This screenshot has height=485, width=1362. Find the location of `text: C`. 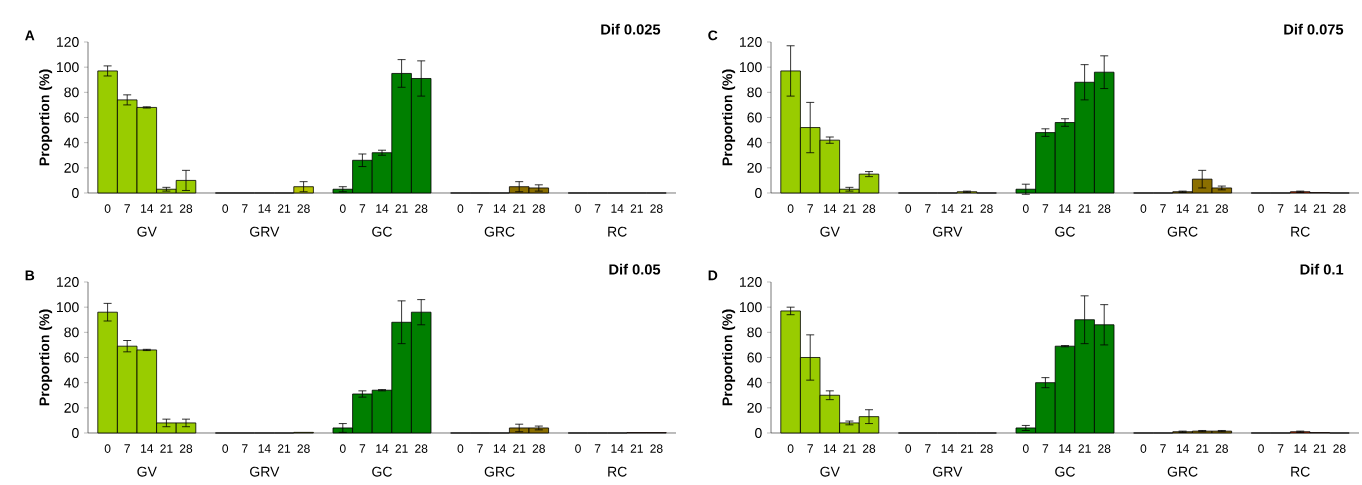

text: C is located at coordinates (713, 35).